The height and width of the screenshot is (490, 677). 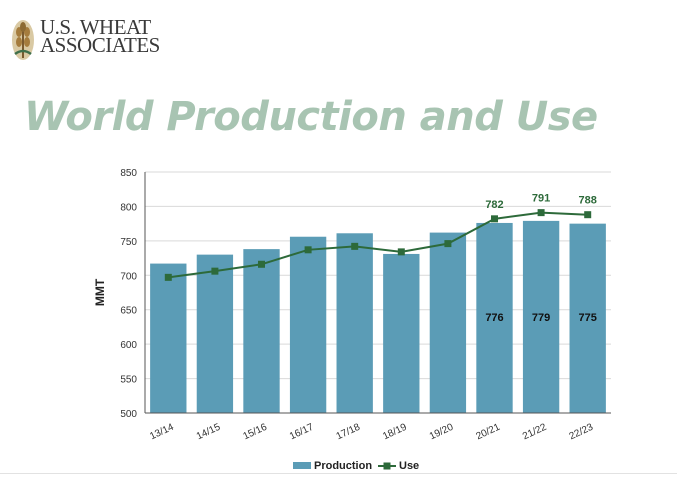 What do you see at coordinates (535, 432) in the screenshot?
I see `x-tick-label: 21/22` at bounding box center [535, 432].